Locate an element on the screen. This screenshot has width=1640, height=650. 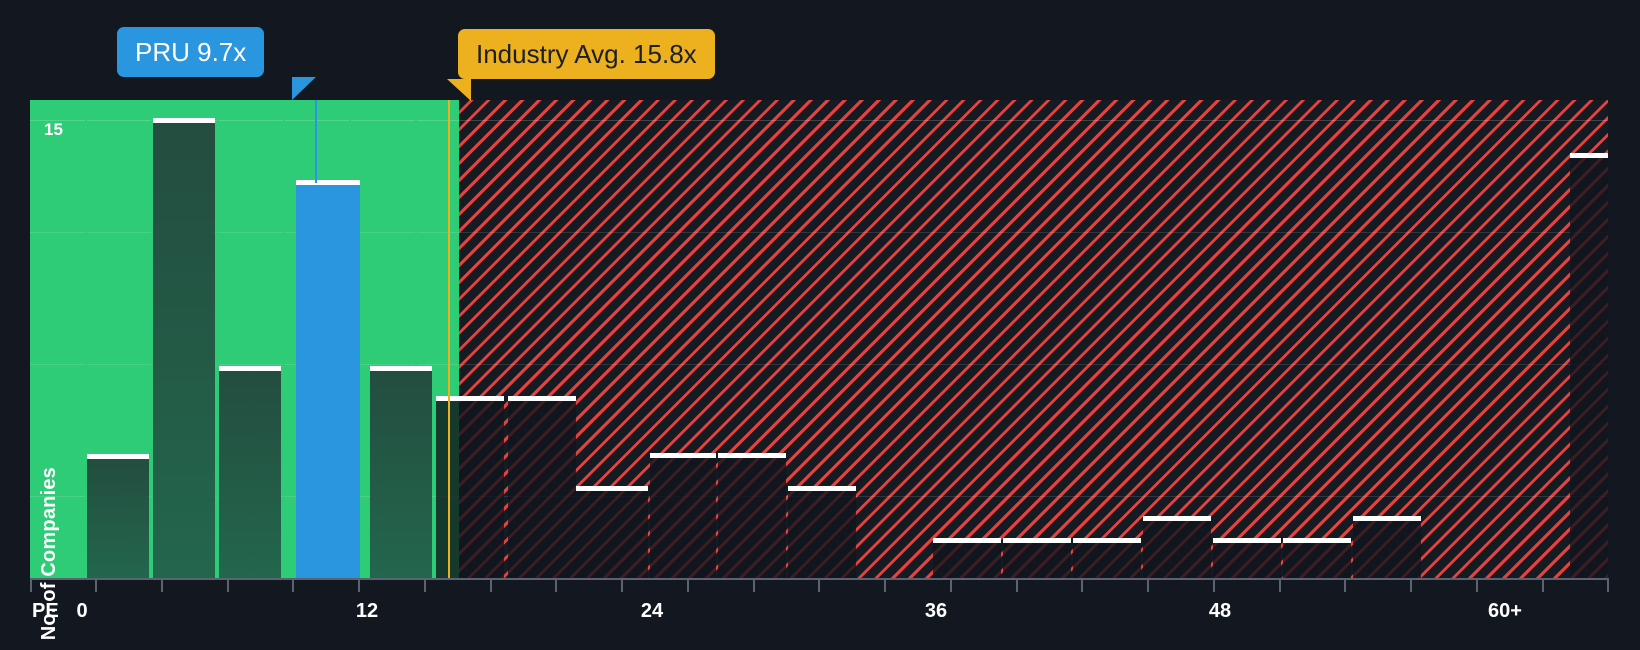
x-axis-tick-label-12: 12 is located at coordinates (367, 611).